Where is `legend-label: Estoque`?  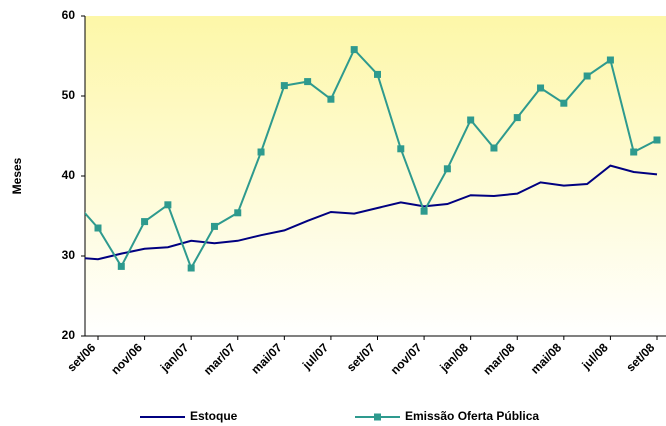
legend-label: Estoque is located at coordinates (214, 416).